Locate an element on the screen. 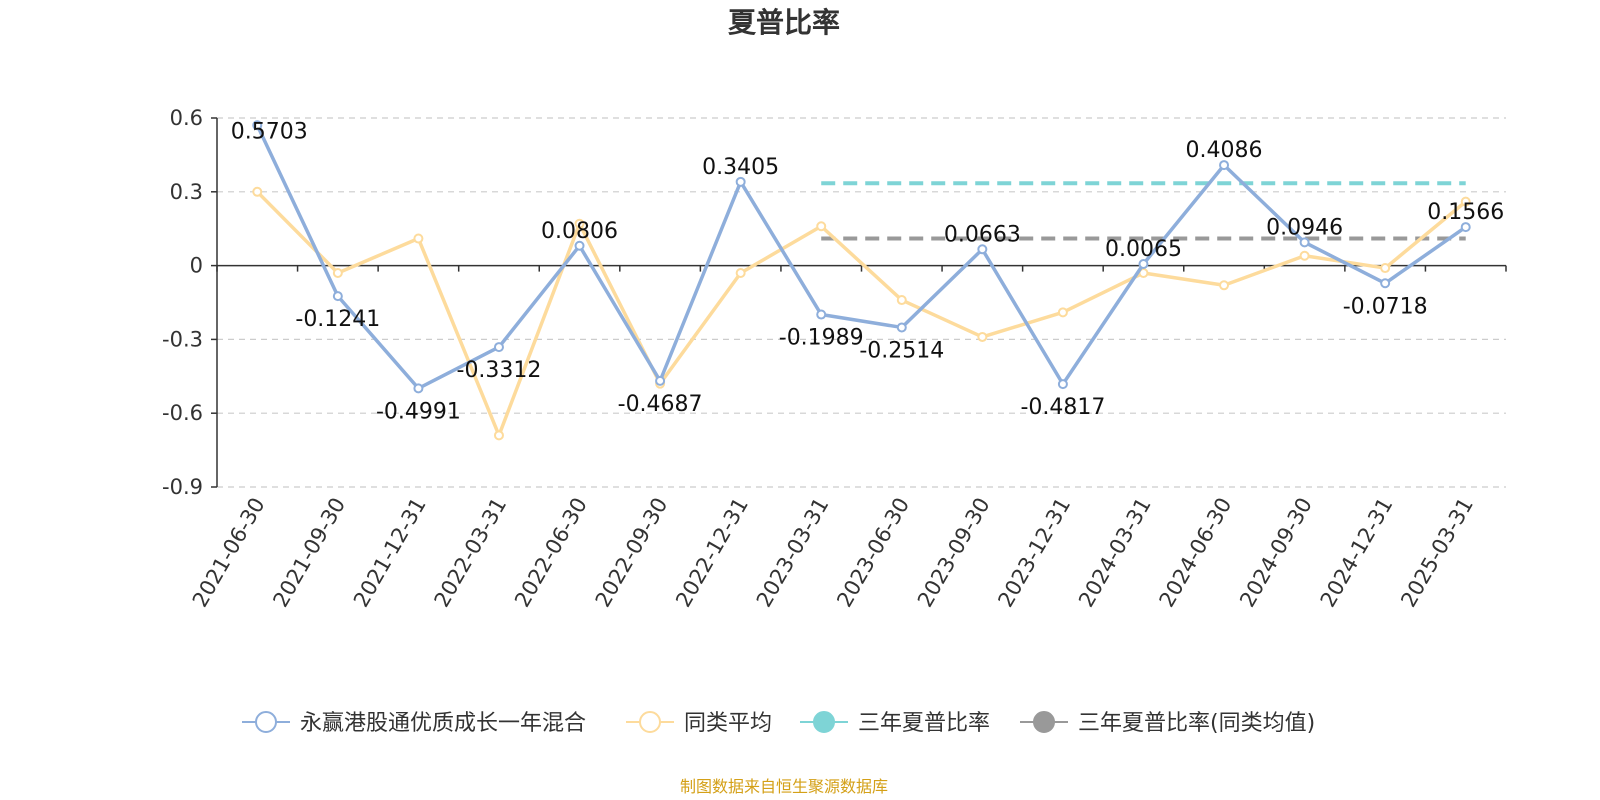 The height and width of the screenshot is (800, 1600). legend-item: 三年夏普比率 is located at coordinates (895, 723).